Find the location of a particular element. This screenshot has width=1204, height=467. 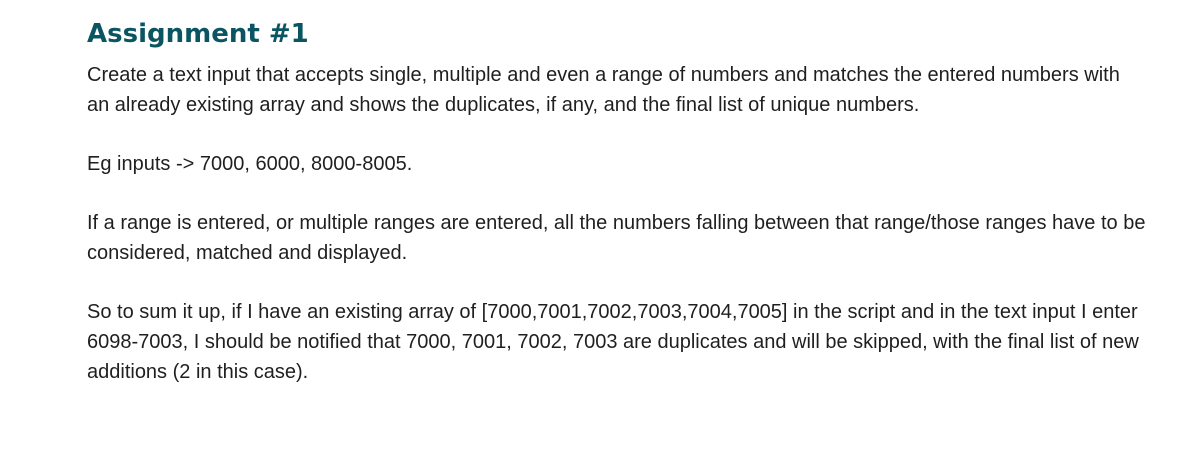

paragraph-example-inputs: Eg inputs -> 7000, 6000, 8000-8005. is located at coordinates (250, 164).